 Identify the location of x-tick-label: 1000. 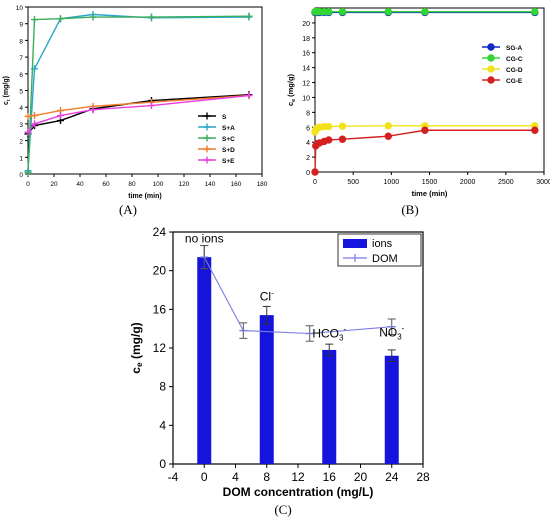
(392, 182).